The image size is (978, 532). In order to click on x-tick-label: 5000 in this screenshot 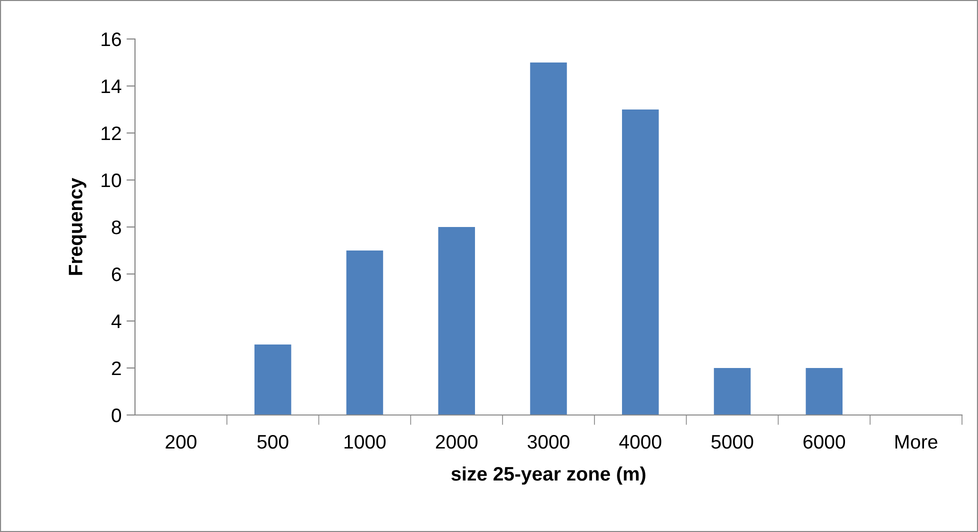, I will do `click(732, 441)`.